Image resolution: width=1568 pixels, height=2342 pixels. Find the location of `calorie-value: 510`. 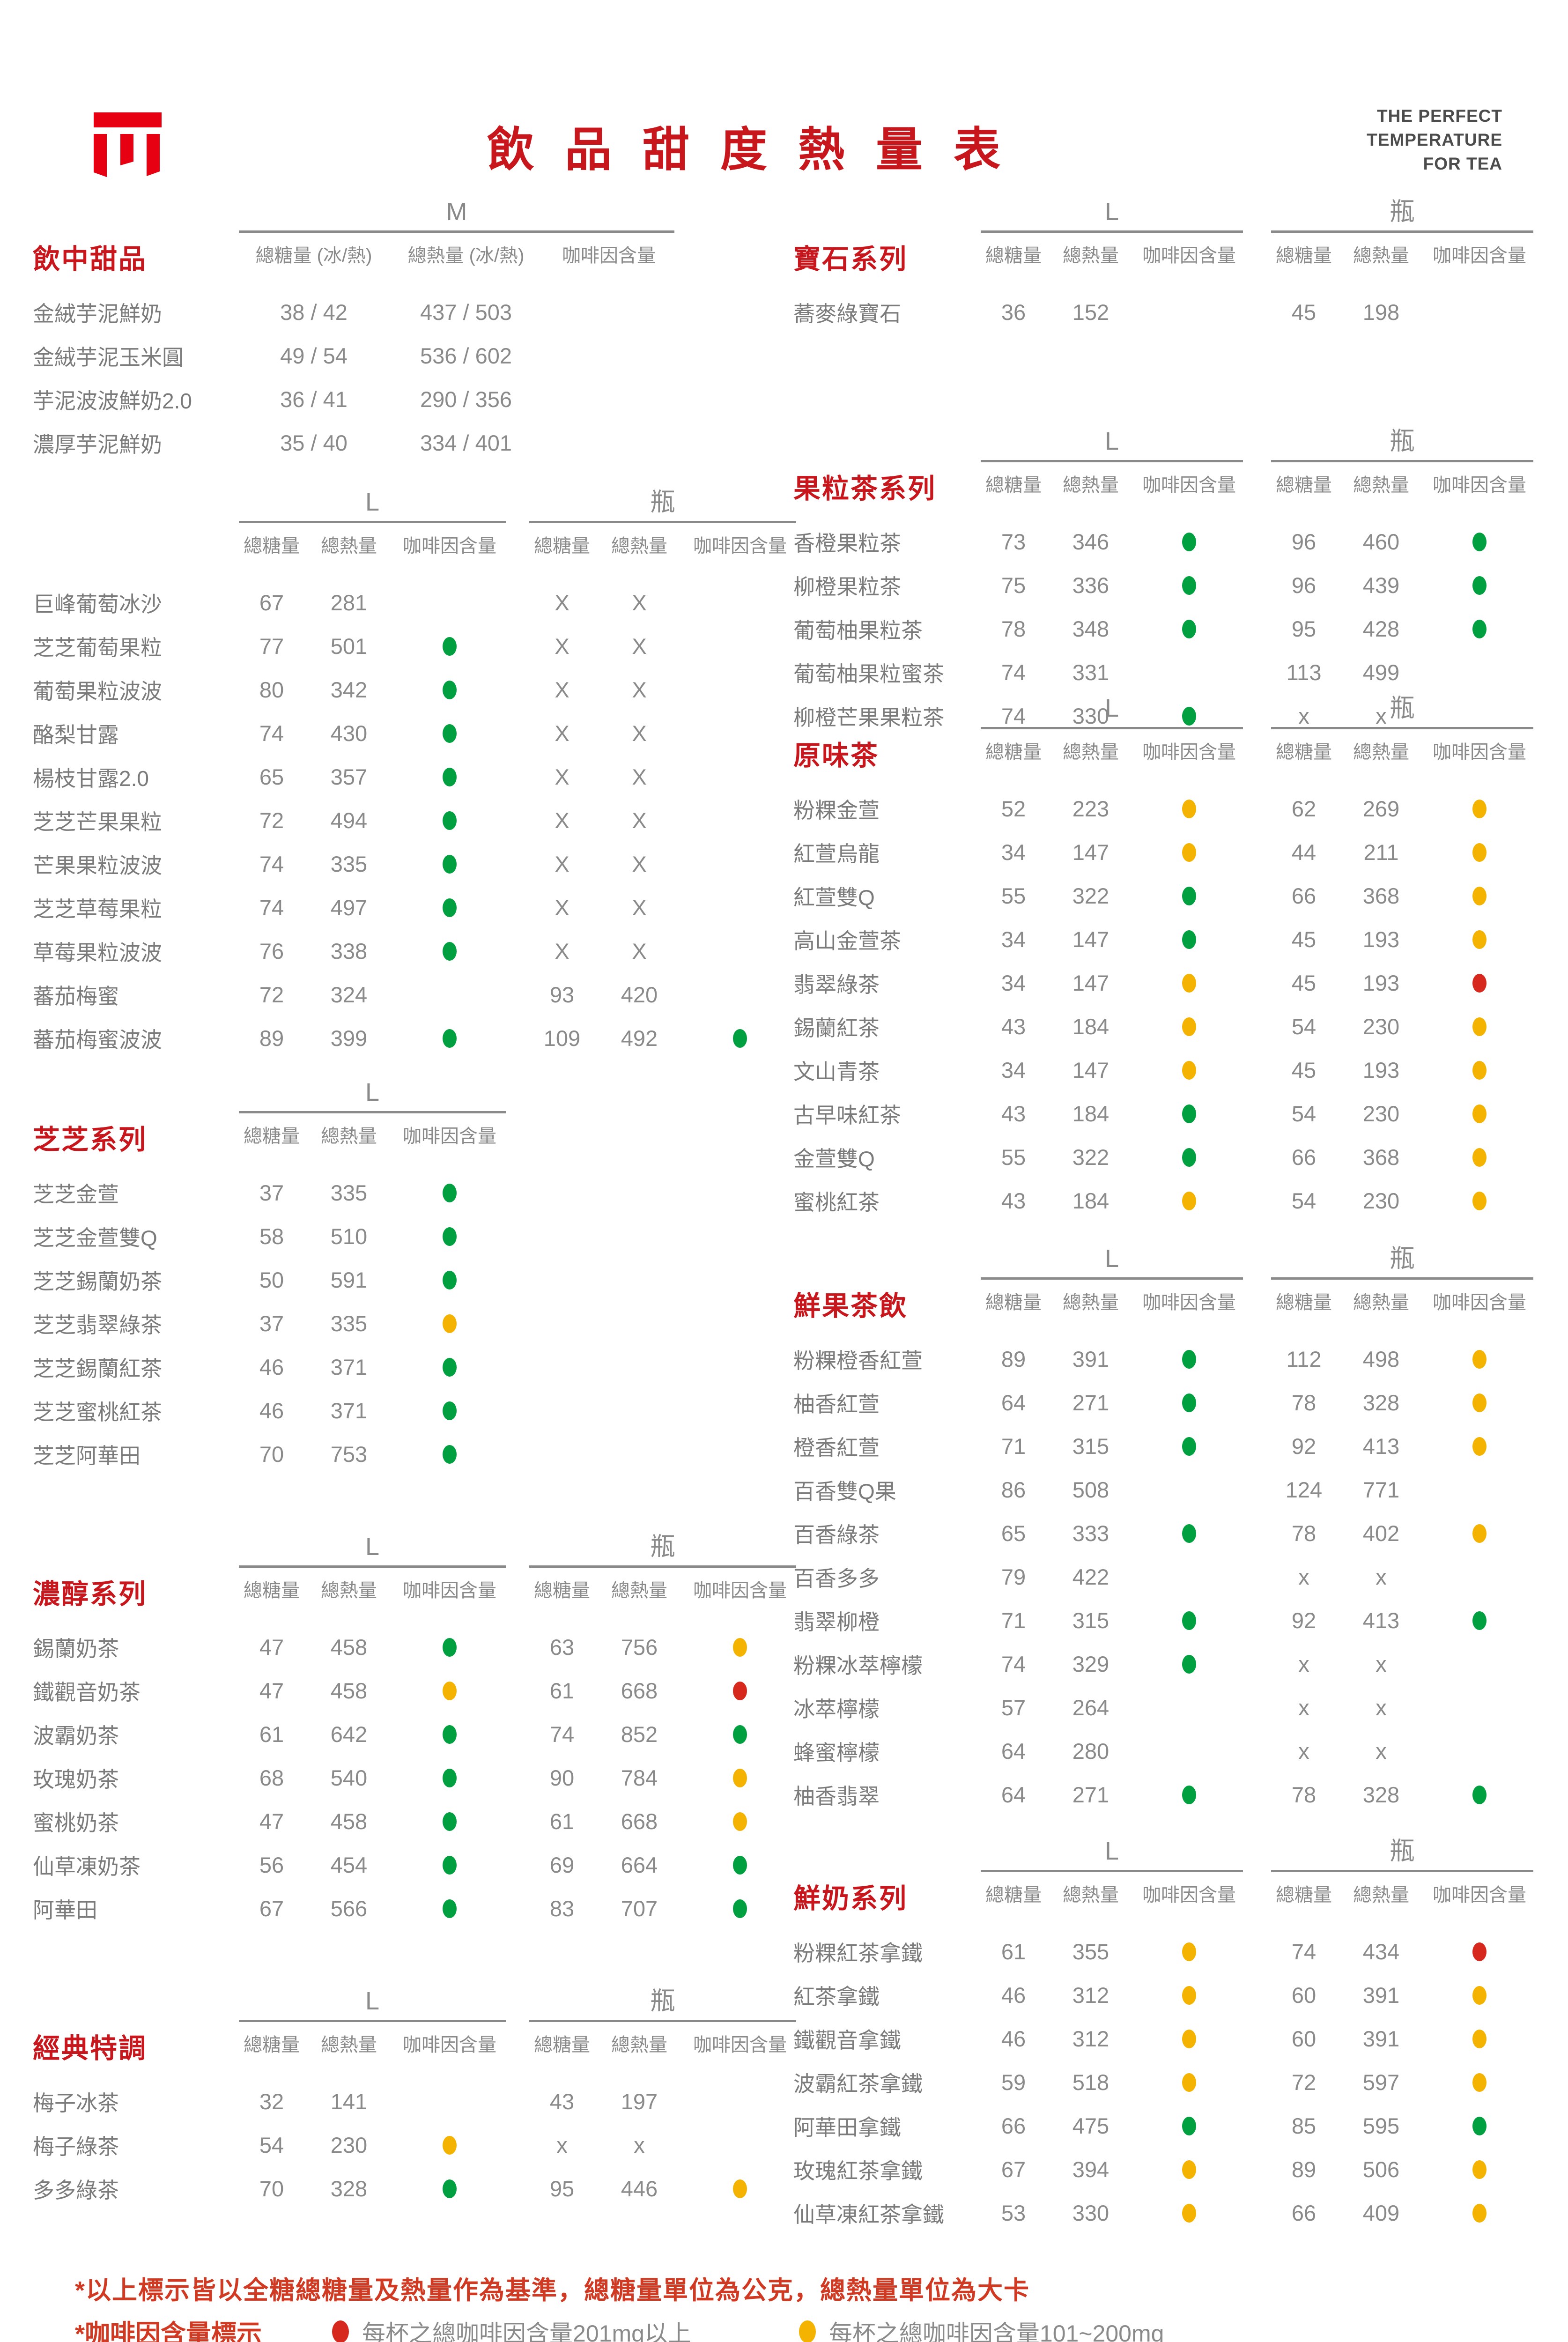

calorie-value: 510 is located at coordinates (349, 1236).